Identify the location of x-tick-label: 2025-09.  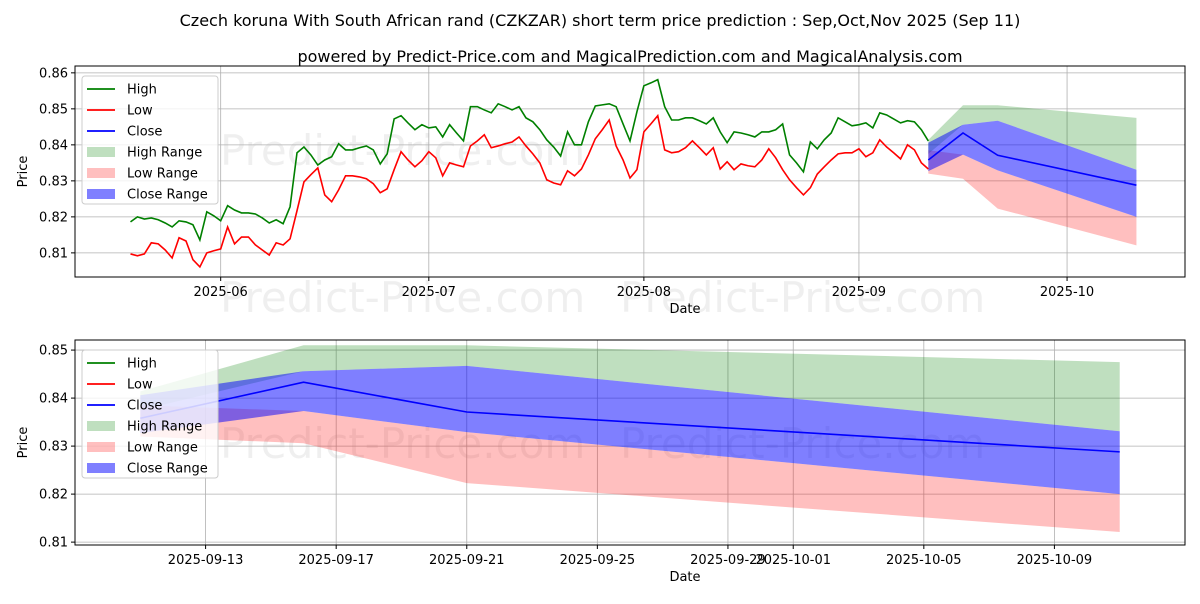
(859, 292).